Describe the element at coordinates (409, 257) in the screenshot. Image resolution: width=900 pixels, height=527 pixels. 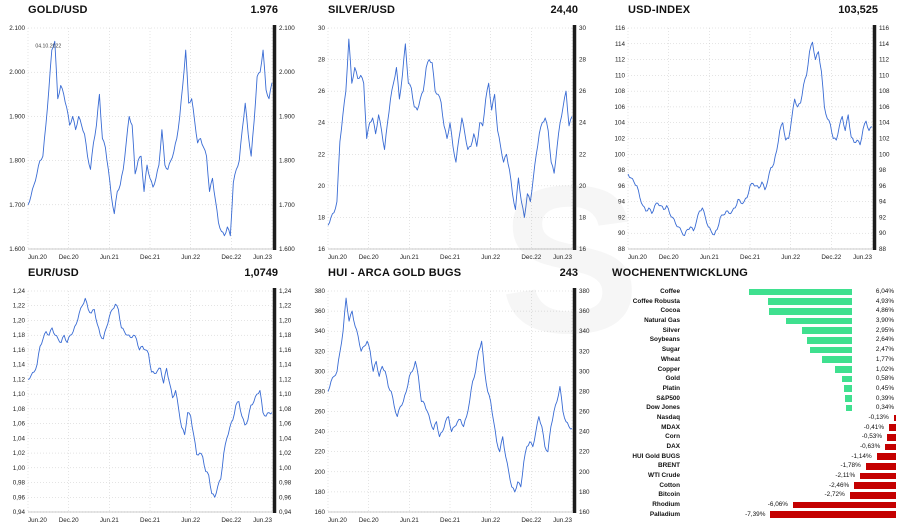
I see `svg-text: Jun.21` at that location.